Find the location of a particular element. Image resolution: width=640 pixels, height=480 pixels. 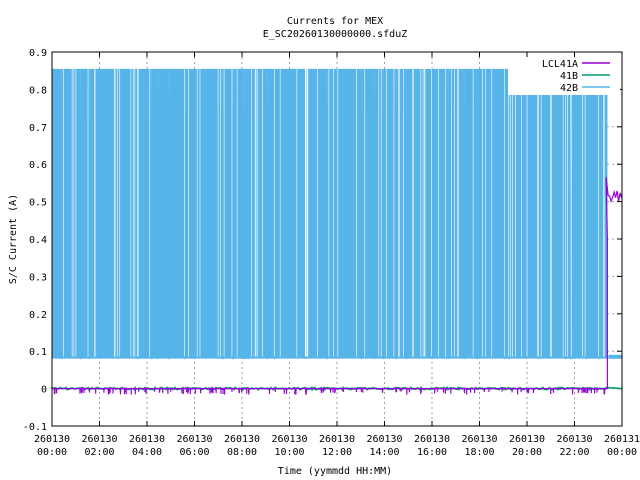

y-tick-label: 0.4 is located at coordinates (38, 240).